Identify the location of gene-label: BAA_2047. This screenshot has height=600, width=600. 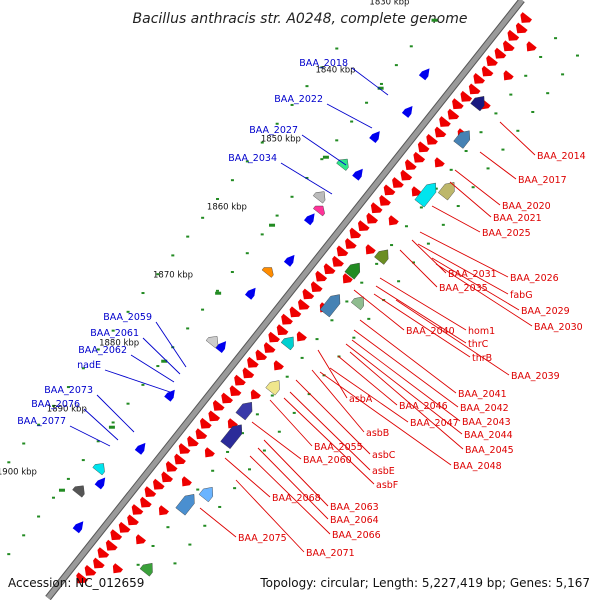
(434, 423).